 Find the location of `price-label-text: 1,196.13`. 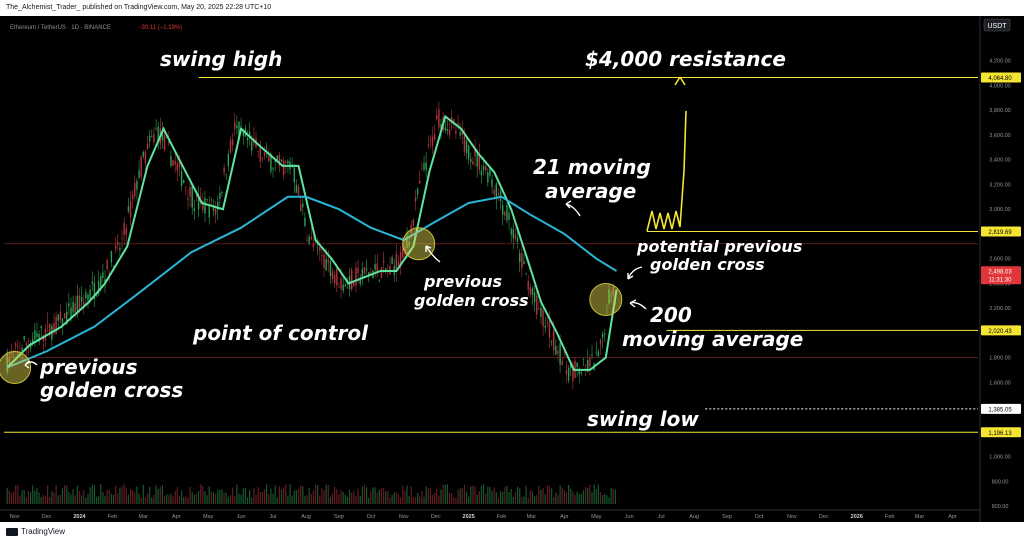

price-label-text: 1,196.13 is located at coordinates (1000, 434).